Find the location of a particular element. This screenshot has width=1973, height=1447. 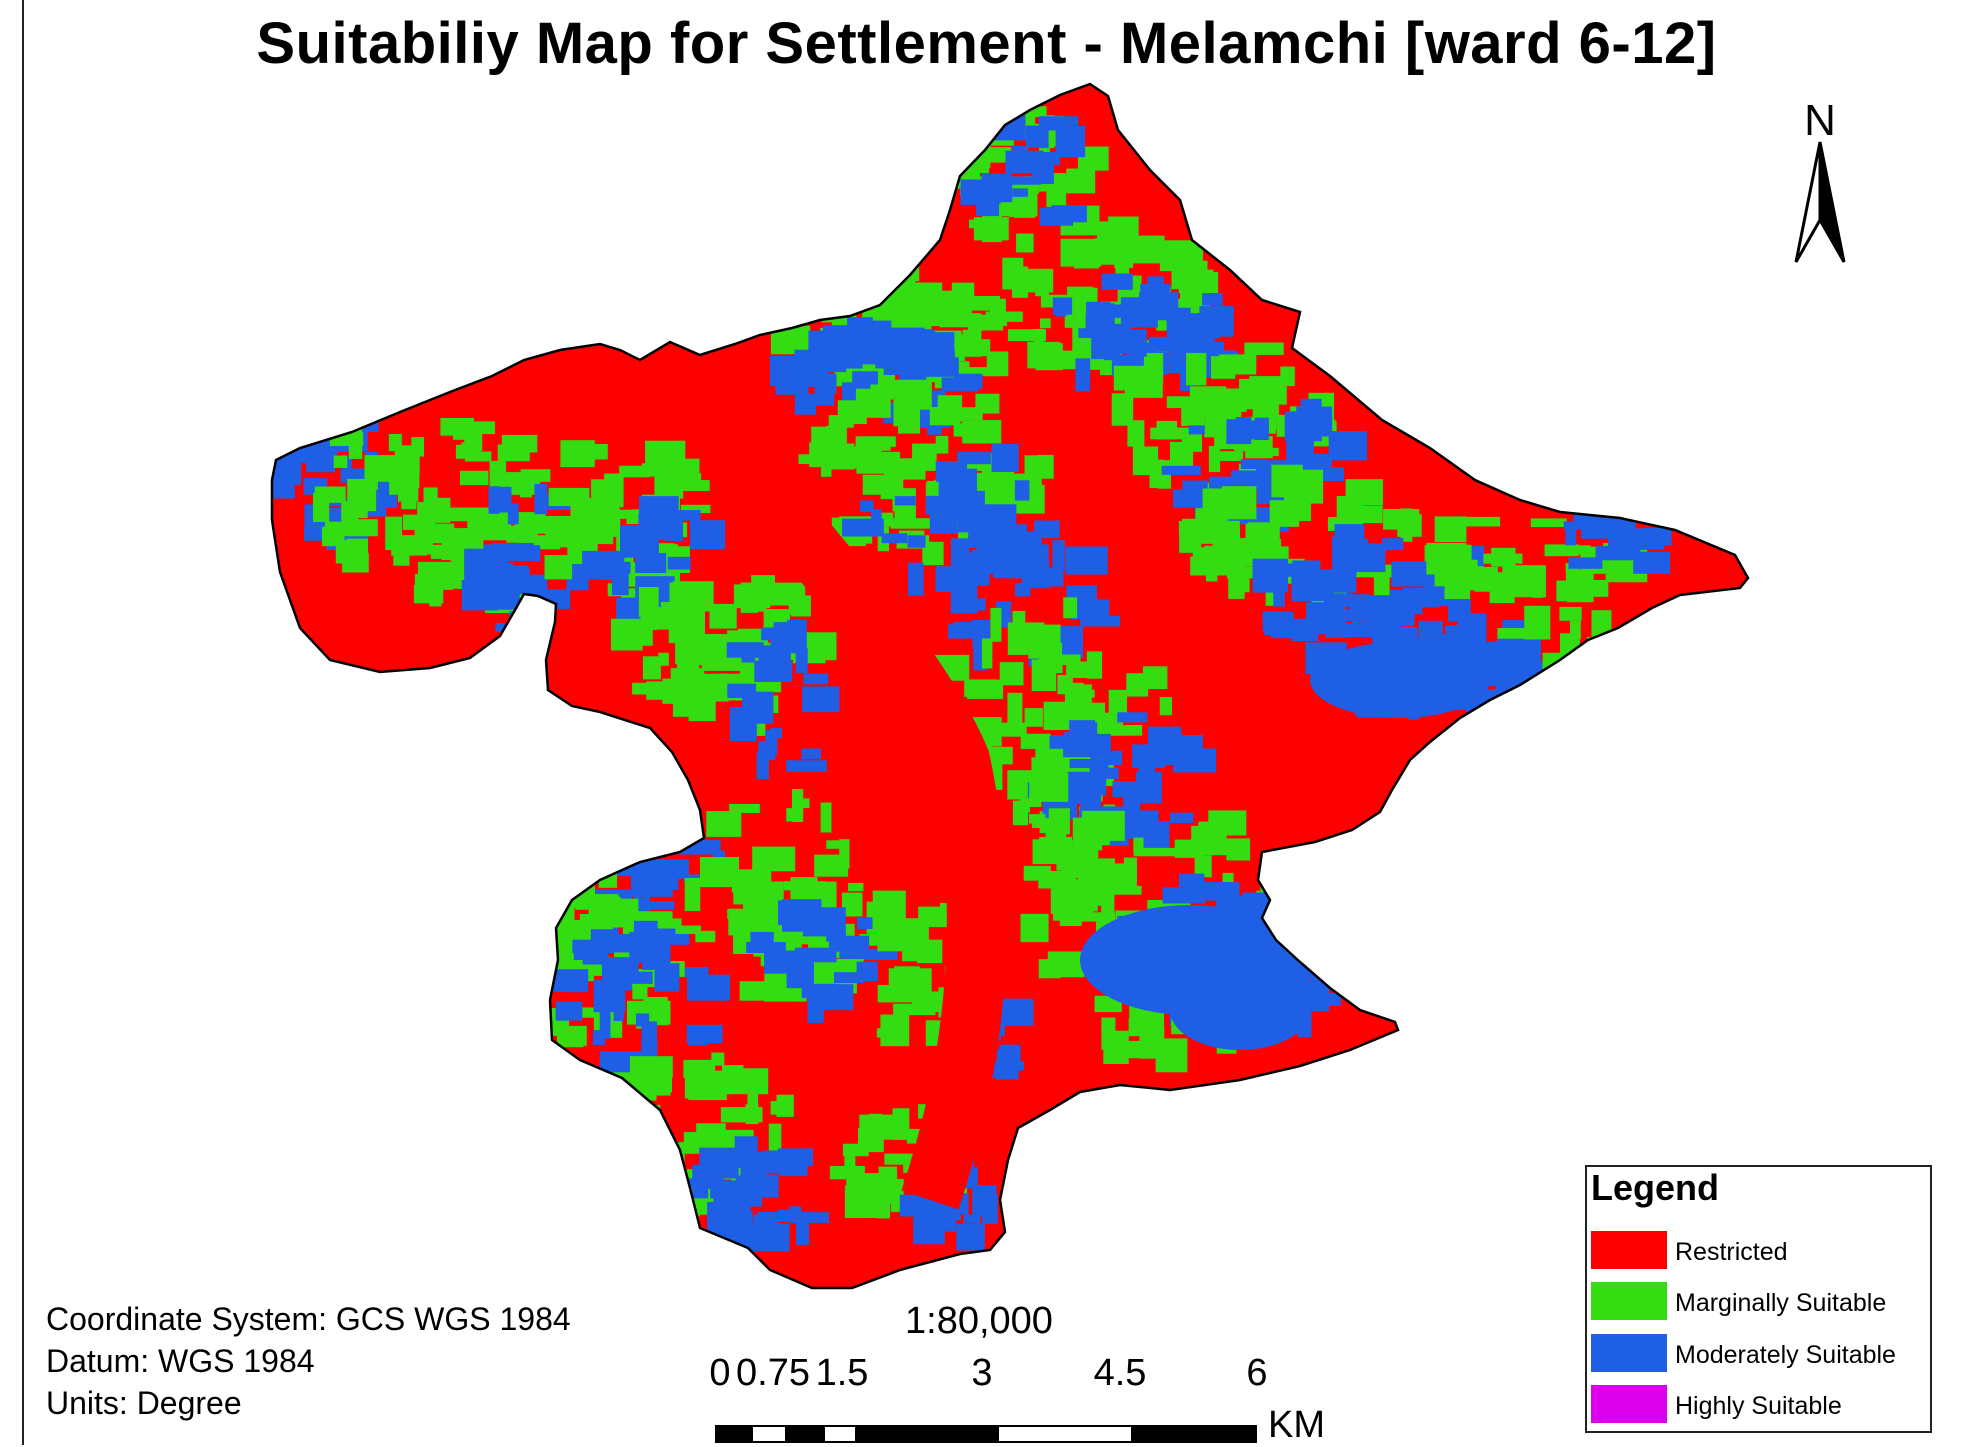

north-arrow-icon is located at coordinates (1820, 202).